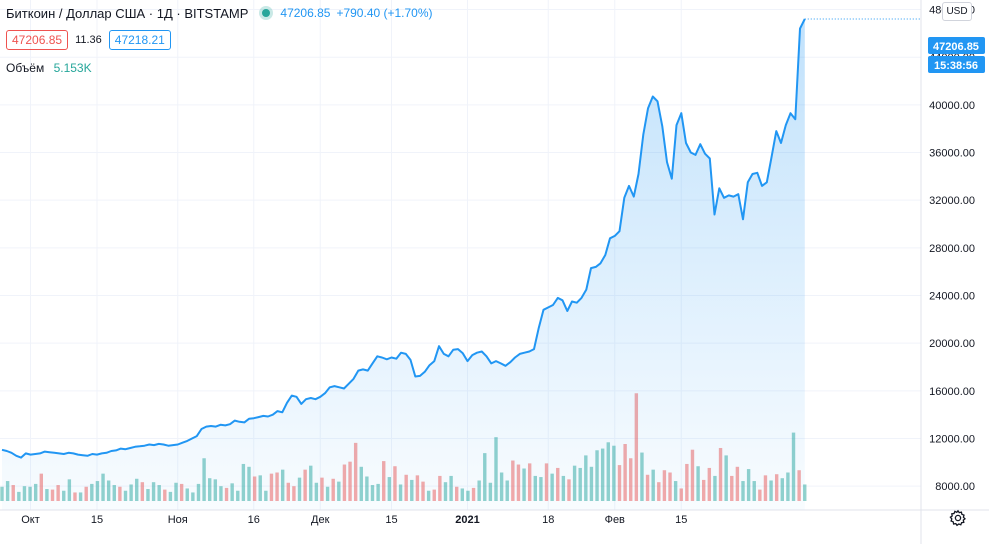 Image resolution: width=989 pixels, height=544 pixels. Describe the element at coordinates (72, 68) in the screenshot. I see `volume-value: 5.153K` at that location.